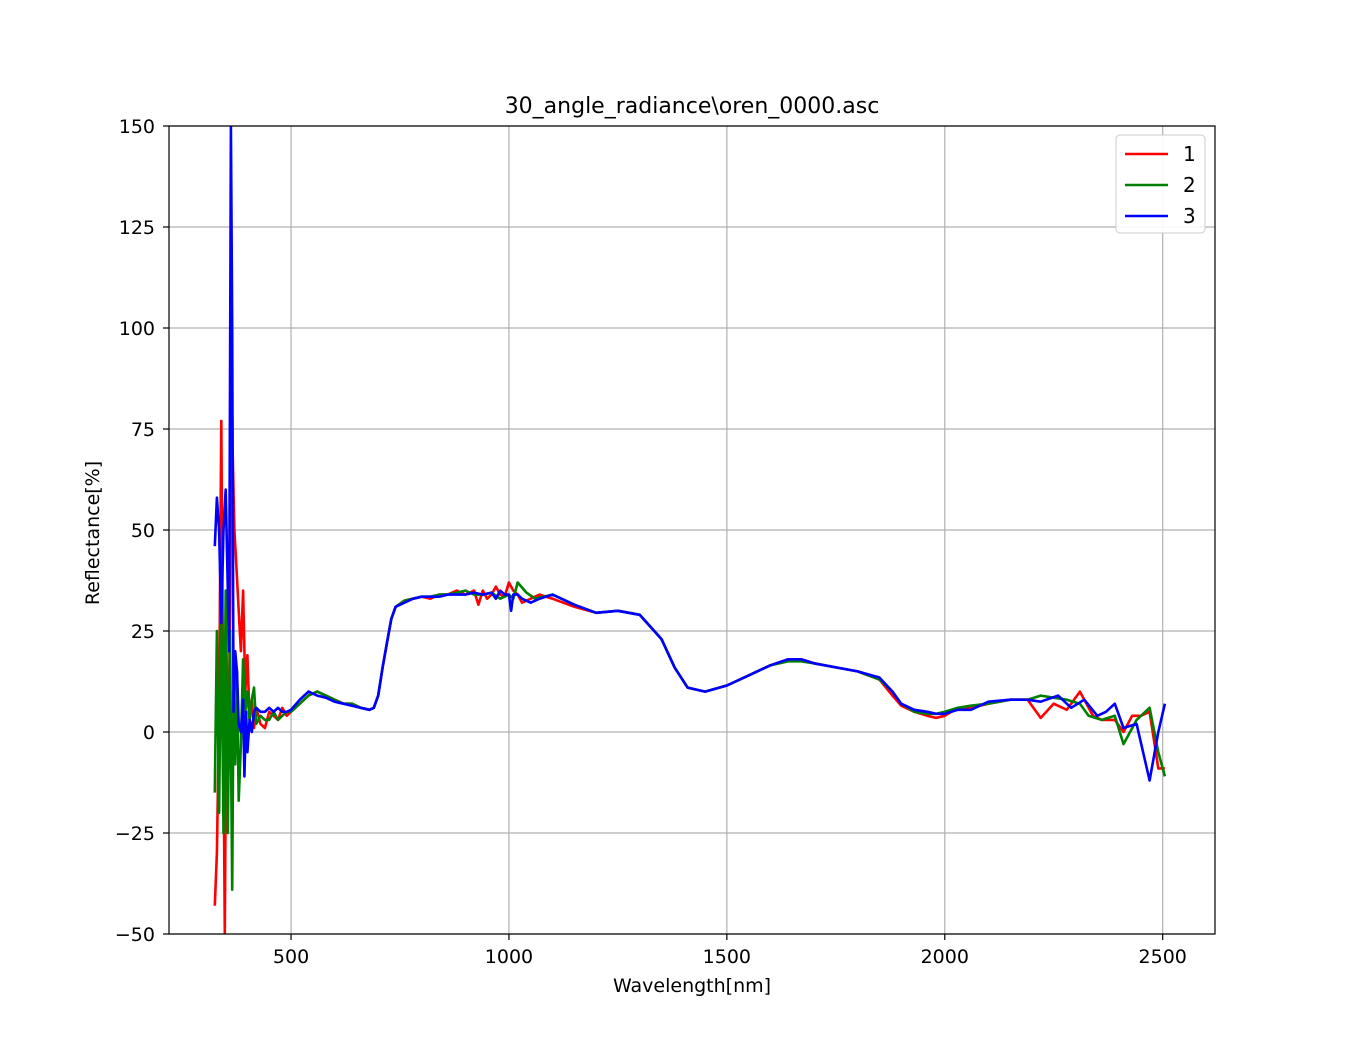 The image size is (1350, 1050). Describe the element at coordinates (1189, 154) in the screenshot. I see `legend-label-1: 1` at that location.